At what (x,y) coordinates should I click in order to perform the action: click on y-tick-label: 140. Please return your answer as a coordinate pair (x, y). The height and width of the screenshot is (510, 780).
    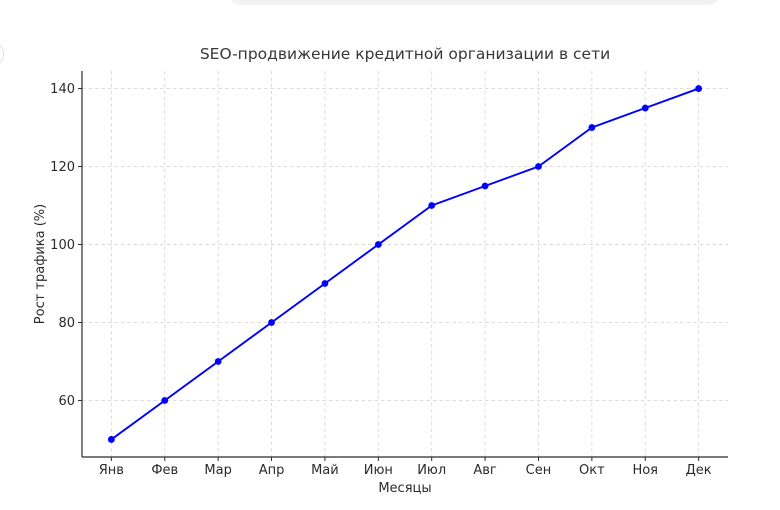
    Looking at the image, I should click on (62, 89).